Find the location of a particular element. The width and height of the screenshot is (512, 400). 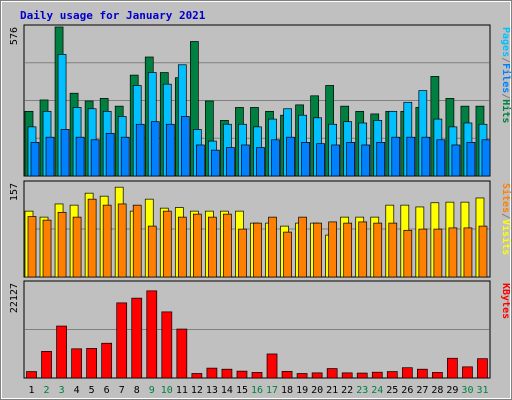

legend-label-top: Pages/Files/Hits is located at coordinates (506, 75).